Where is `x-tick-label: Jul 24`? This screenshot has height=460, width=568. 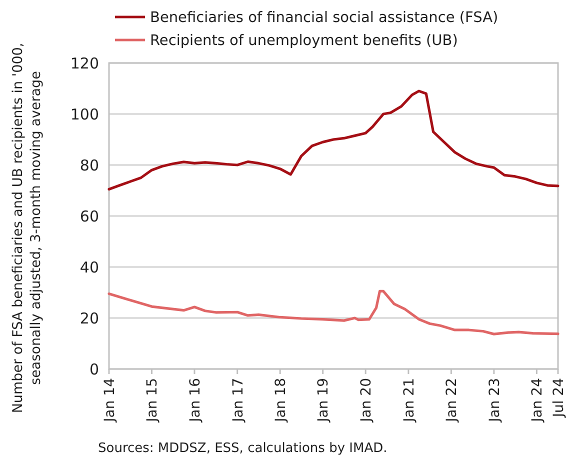
x-tick-label: Jul 24 is located at coordinates (558, 398).